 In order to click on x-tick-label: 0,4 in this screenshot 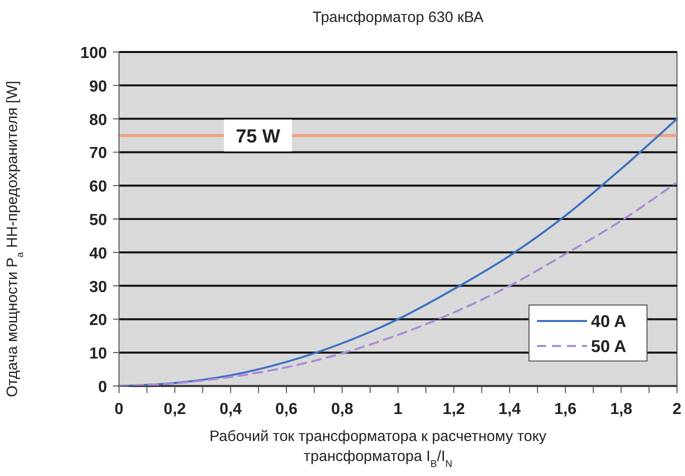, I will do `click(230, 409)`.